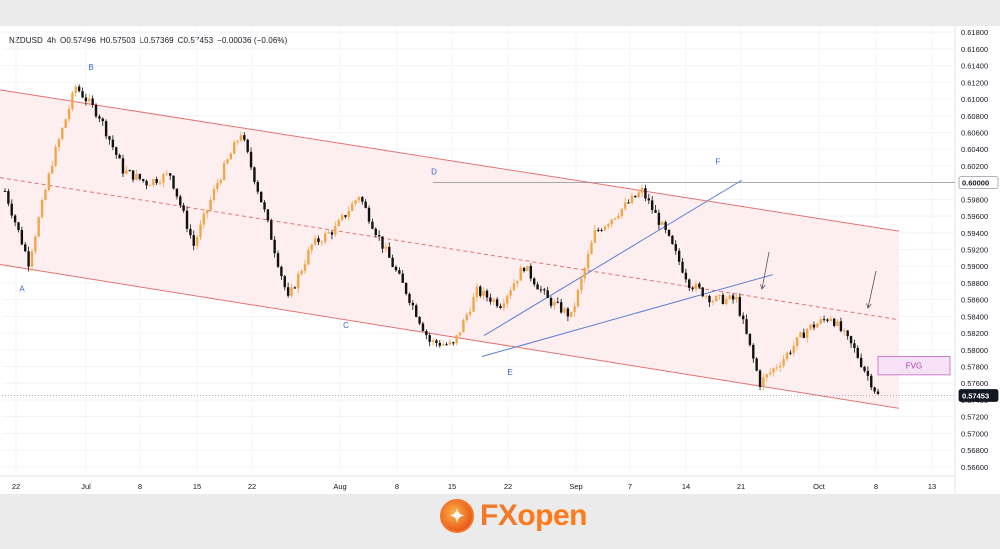 Image resolution: width=1000 pixels, height=549 pixels. Describe the element at coordinates (974, 116) in the screenshot. I see `y-tick-label: 0.60800` at that location.